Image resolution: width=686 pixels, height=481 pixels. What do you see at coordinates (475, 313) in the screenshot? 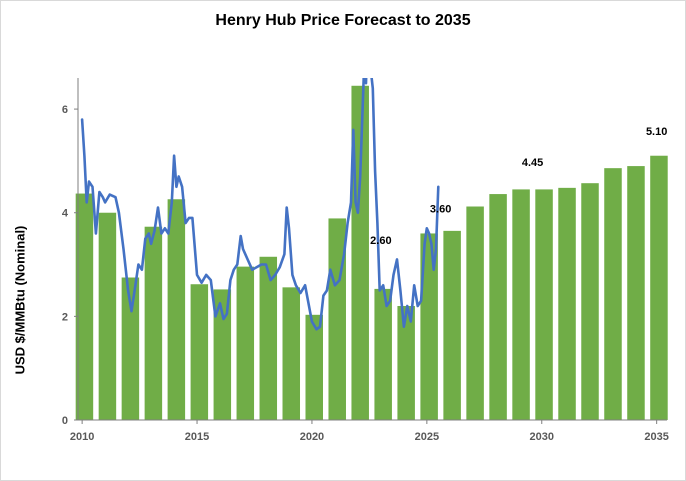
I see `bar-2027` at bounding box center [475, 313].